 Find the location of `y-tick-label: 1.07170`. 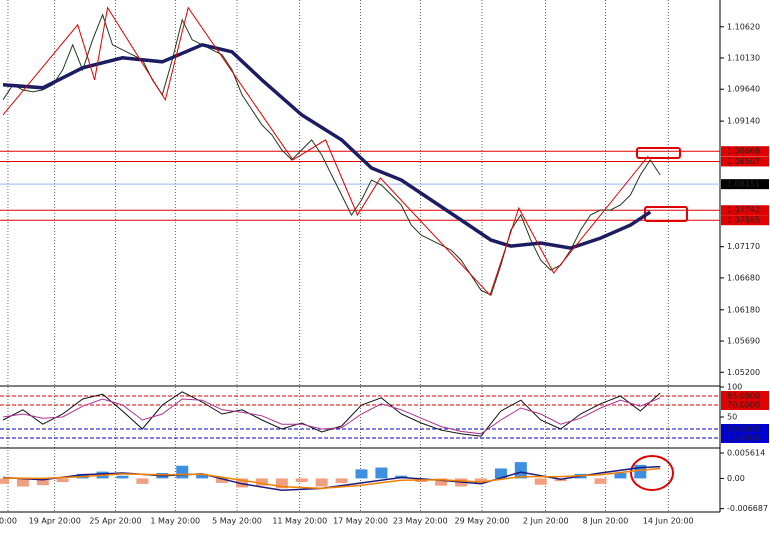

y-tick-label: 1.07170 is located at coordinates (743, 246).